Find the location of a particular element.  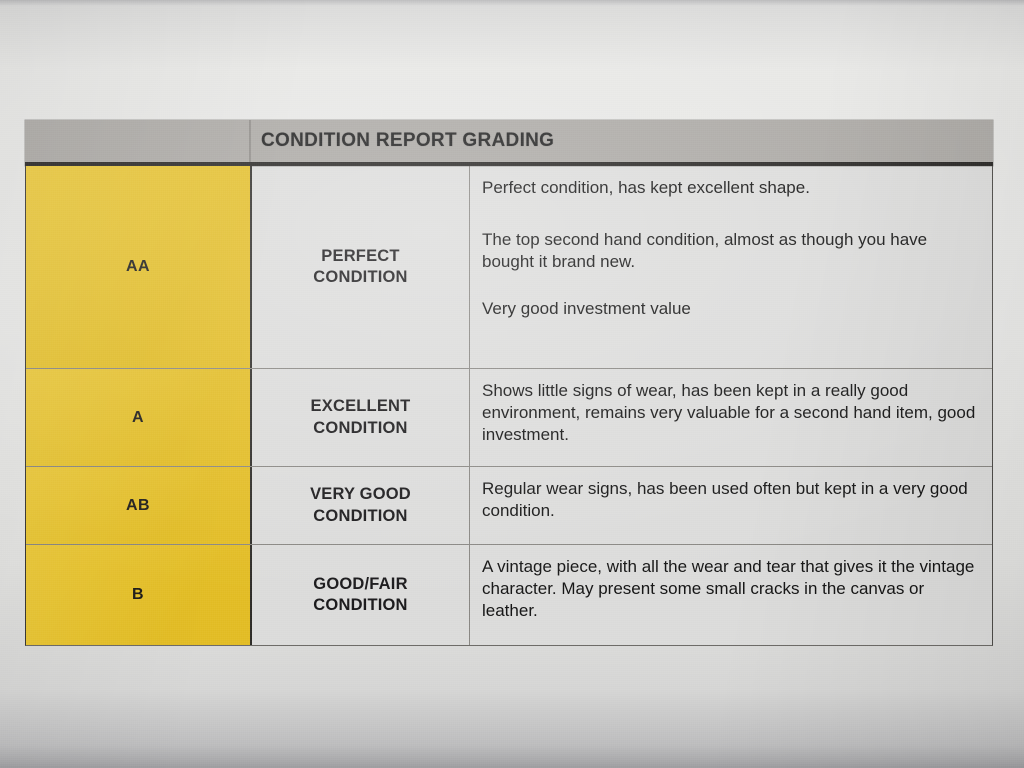

header-column-divider is located at coordinates (250, 141).